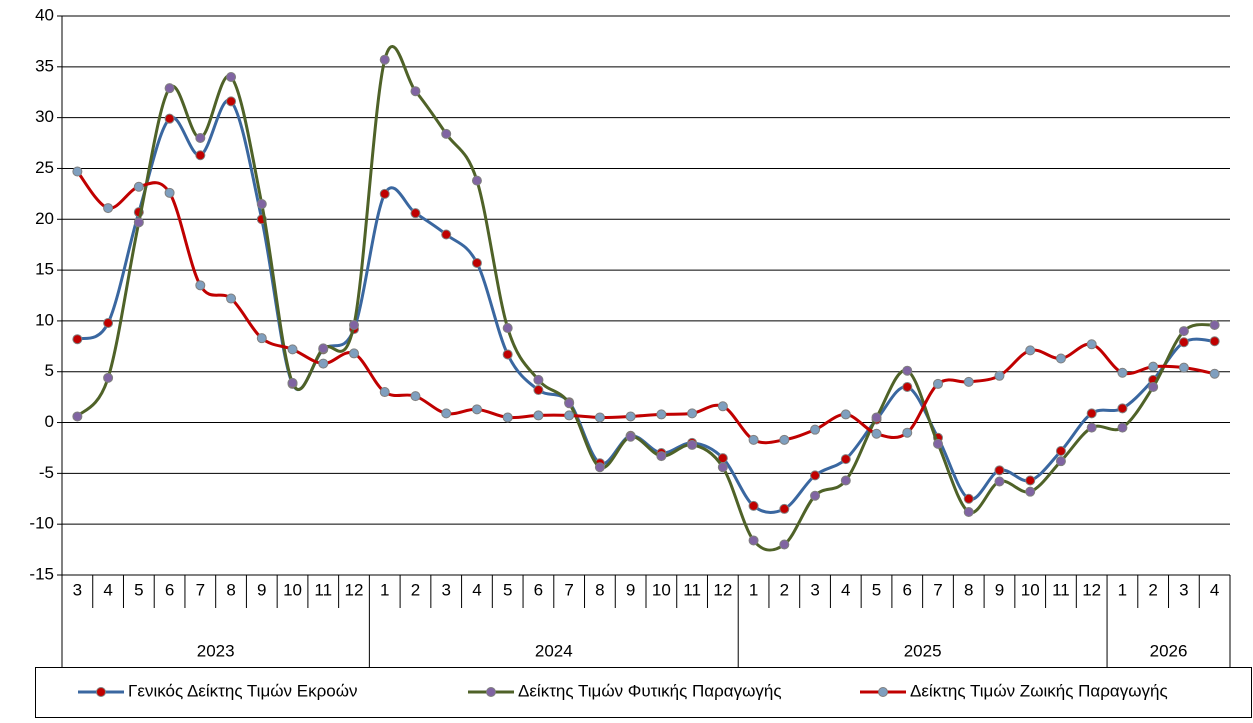 Image resolution: width=1253 pixels, height=723 pixels. Describe the element at coordinates (661, 589) in the screenshot. I see `x-tick-label: 10` at that location.